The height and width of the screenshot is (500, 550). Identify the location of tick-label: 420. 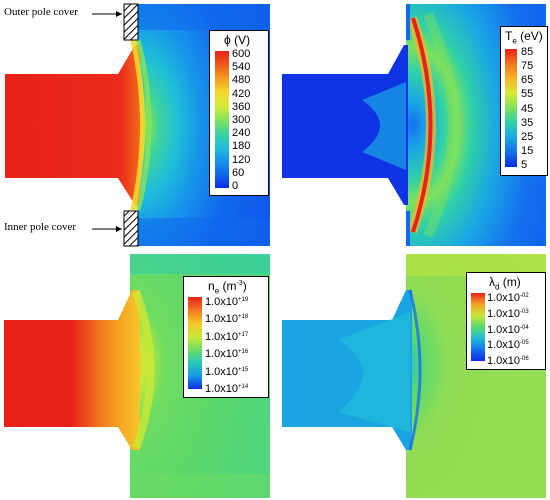
(241, 93).